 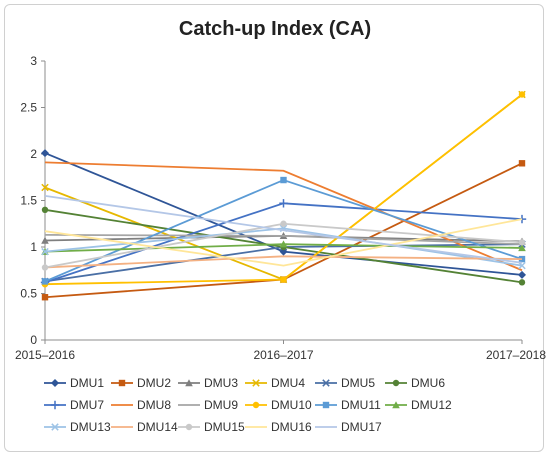 I want to click on x-tick-label: 2017–2018, so click(x=516, y=355).